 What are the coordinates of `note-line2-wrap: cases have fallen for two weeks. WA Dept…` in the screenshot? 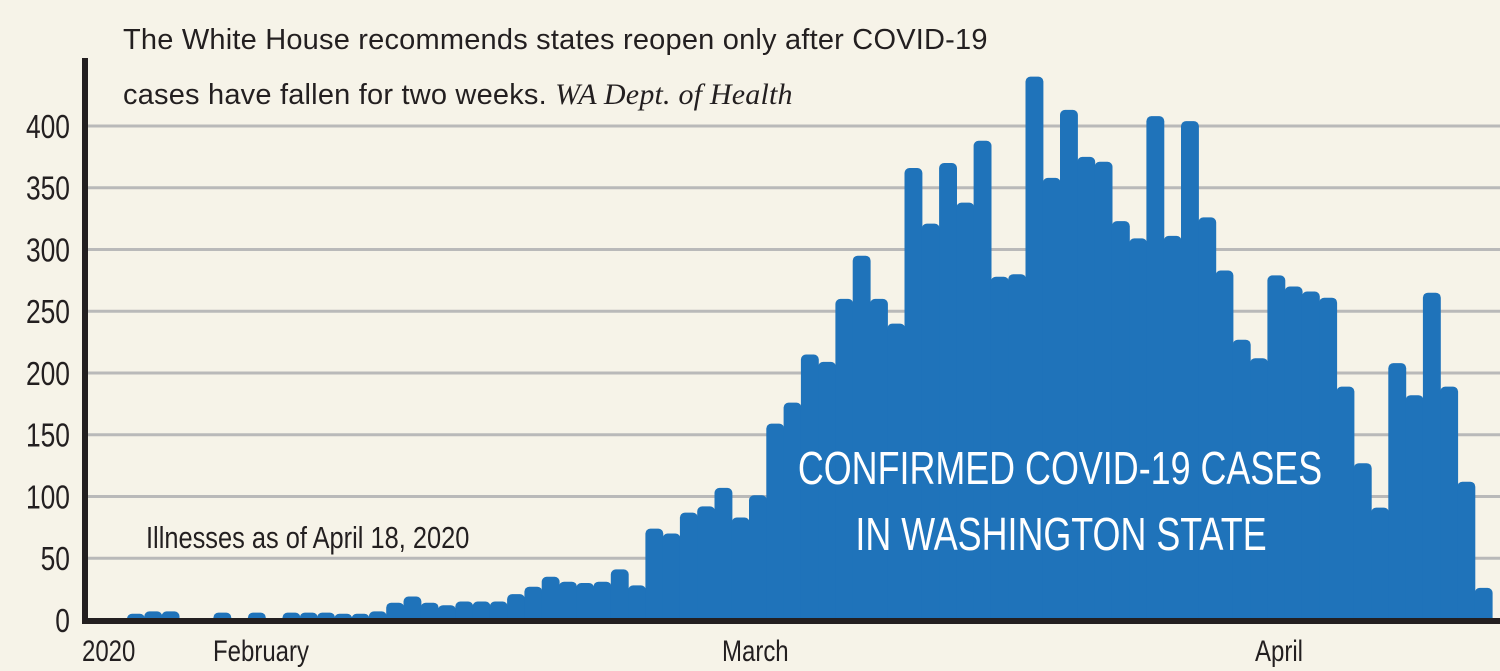 It's located at (458, 95).